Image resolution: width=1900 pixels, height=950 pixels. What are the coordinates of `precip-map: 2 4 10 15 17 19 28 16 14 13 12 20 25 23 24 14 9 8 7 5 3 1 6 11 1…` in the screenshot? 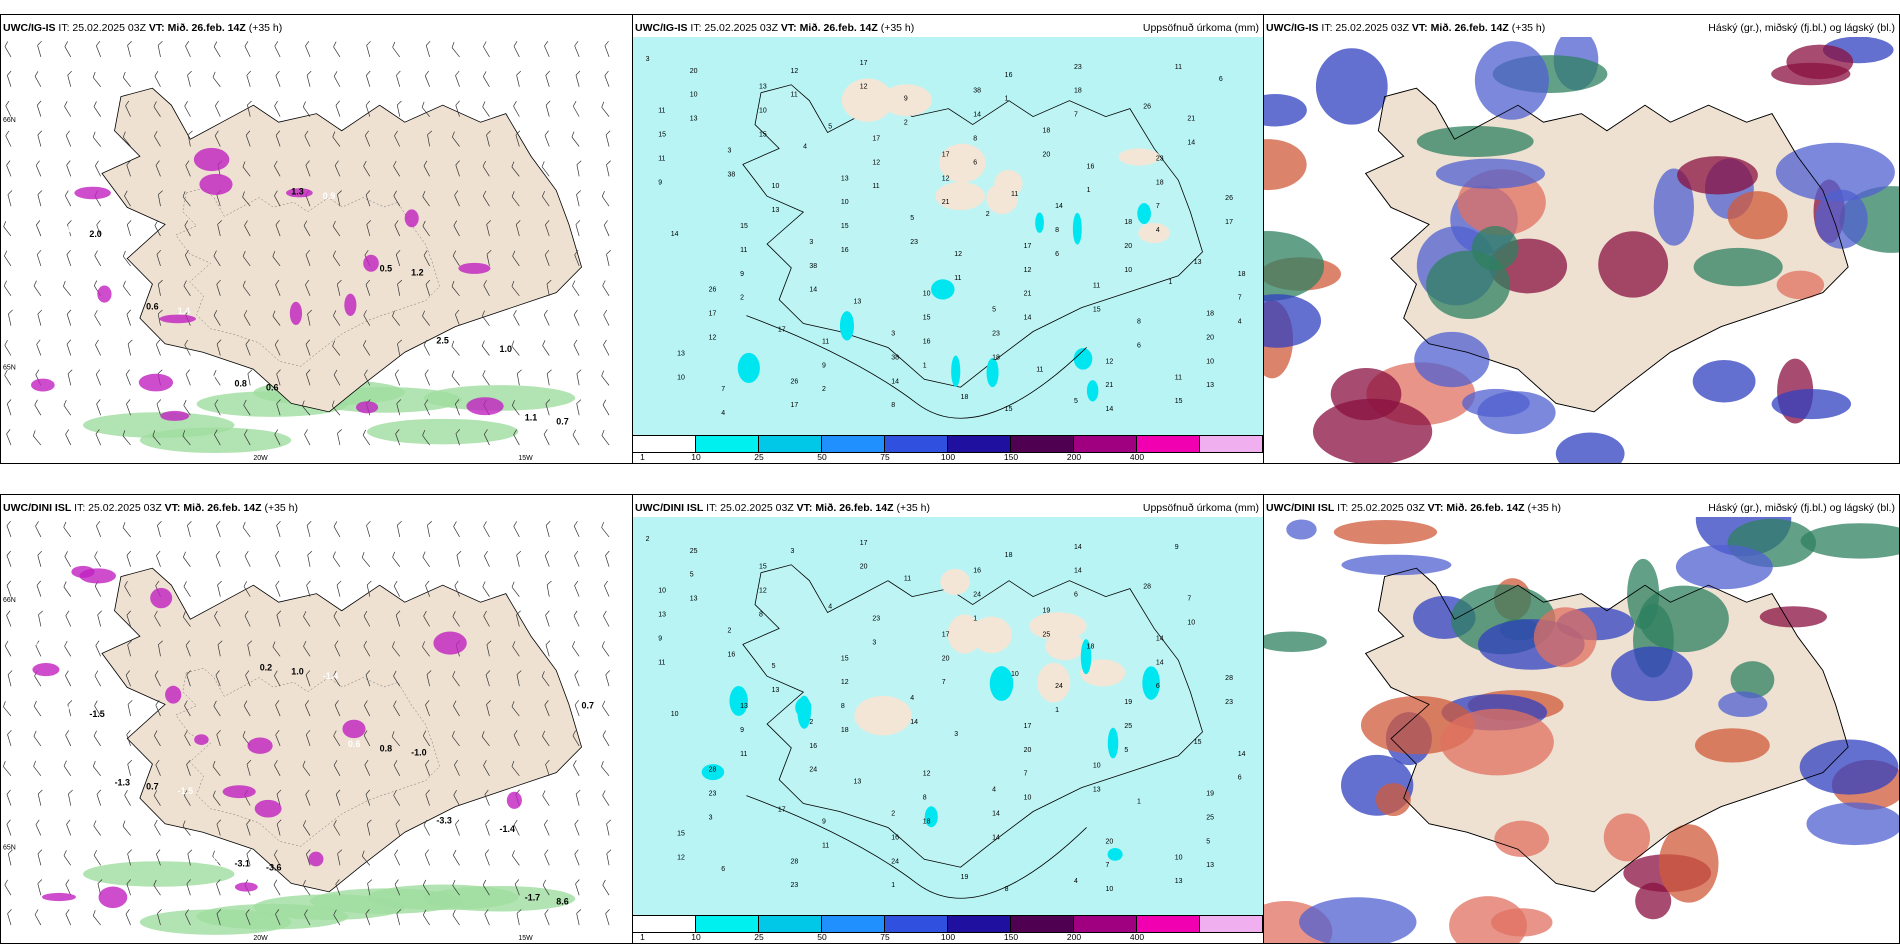 It's located at (948, 716).